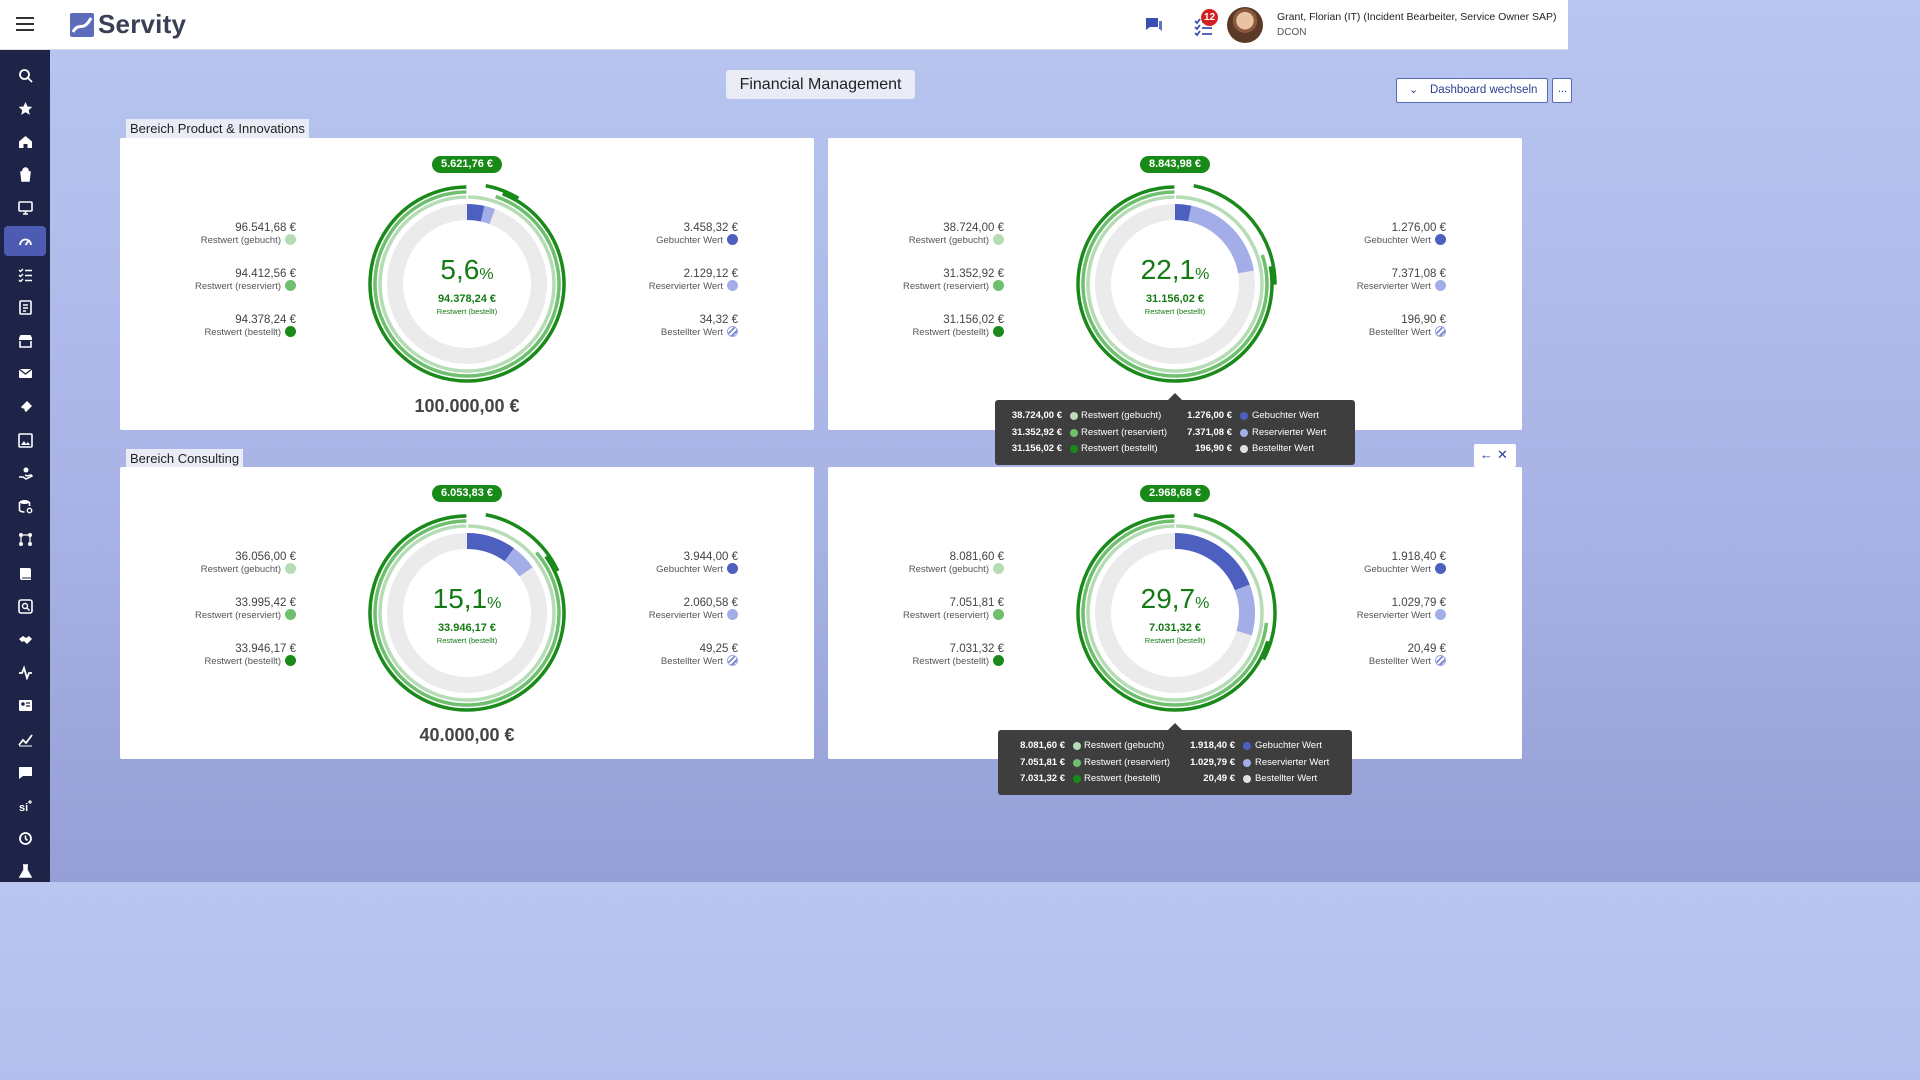 This screenshot has width=1920, height=1080. I want to click on sidebar-item-document-list, so click(25, 307).